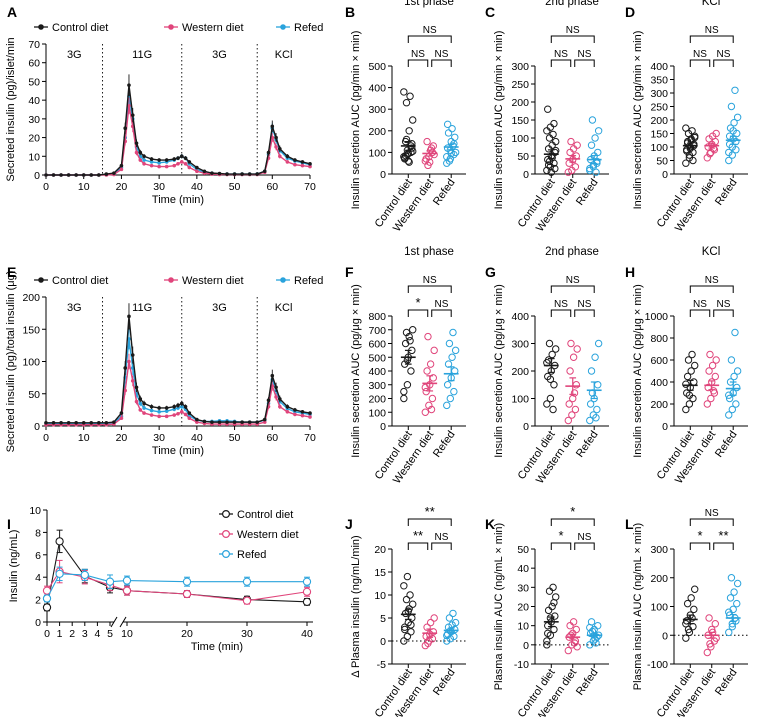 The height and width of the screenshot is (717, 764). Describe the element at coordinates (72, 634) in the screenshot. I see `x-tick-label: 2` at that location.